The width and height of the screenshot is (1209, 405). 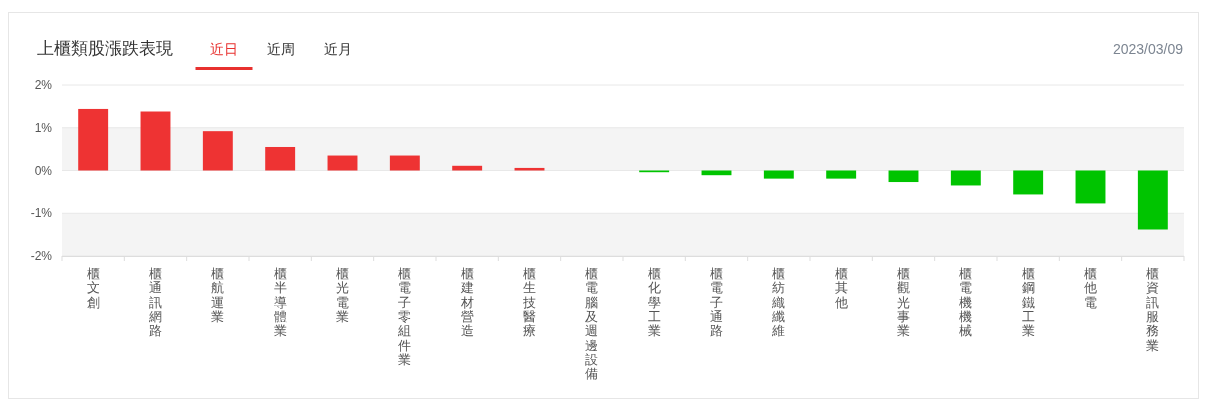 What do you see at coordinates (1147, 49) in the screenshot?
I see `subtitle: 2023/03/09` at bounding box center [1147, 49].